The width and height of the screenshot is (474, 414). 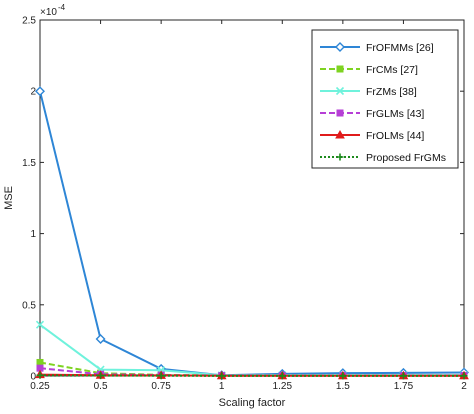 What do you see at coordinates (404, 386) in the screenshot?
I see `x-tick-label: 1.75` at bounding box center [404, 386].